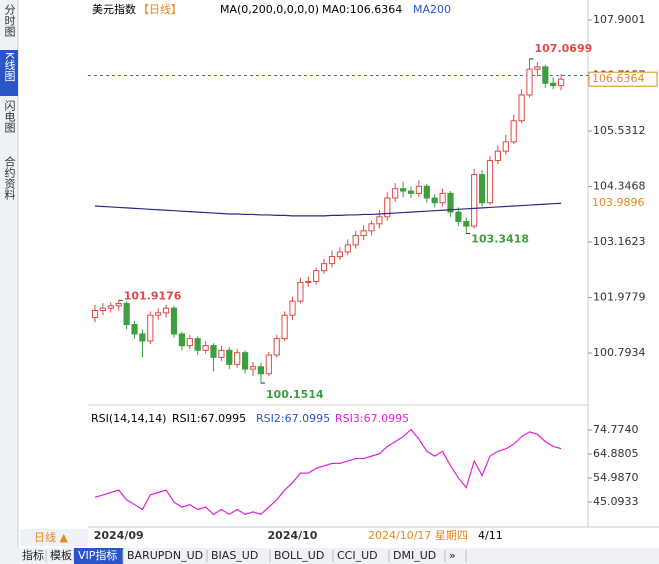  What do you see at coordinates (119, 535) in the screenshot?
I see `x-tick-label: 2024/09` at bounding box center [119, 535].